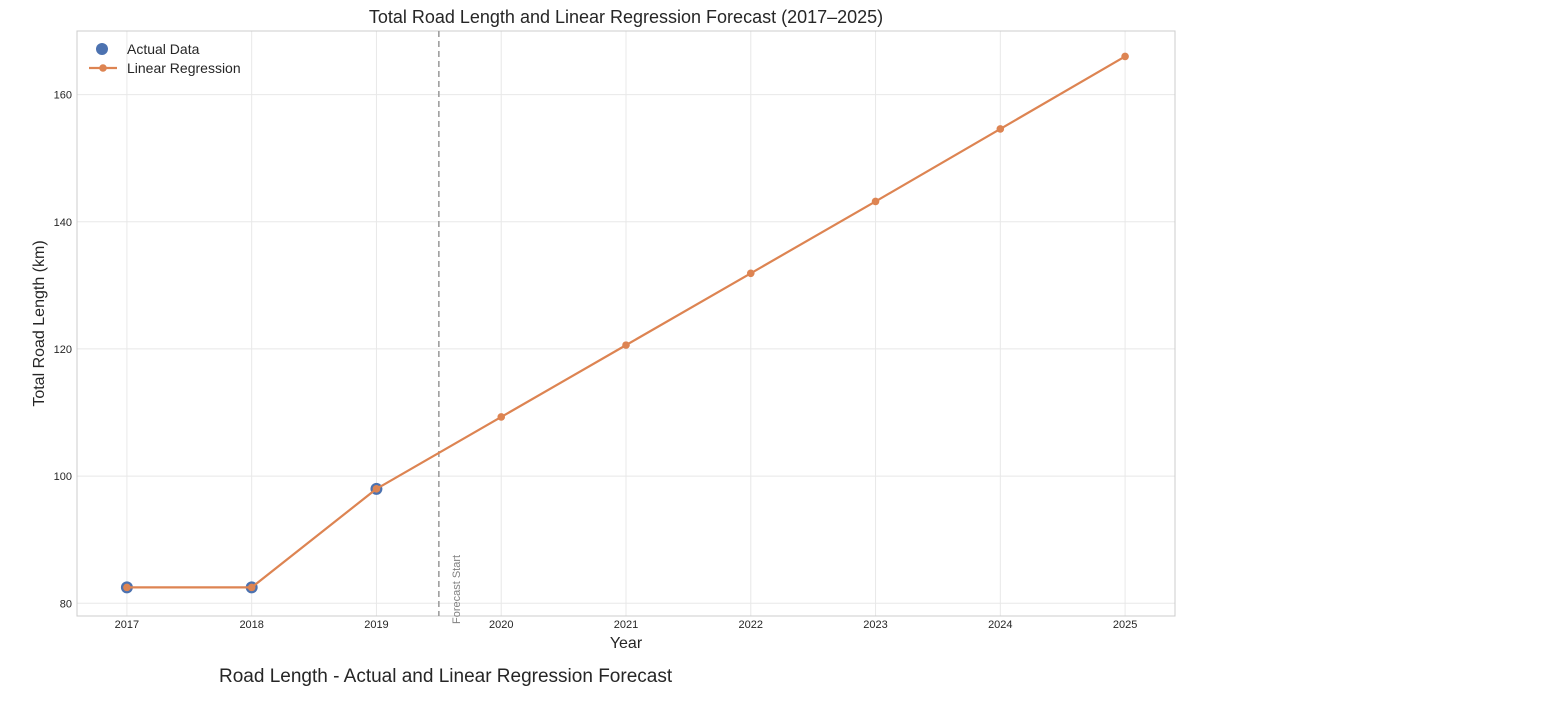 The width and height of the screenshot is (1563, 707). What do you see at coordinates (1000, 625) in the screenshot?
I see `x-tick-label: 2024` at bounding box center [1000, 625].